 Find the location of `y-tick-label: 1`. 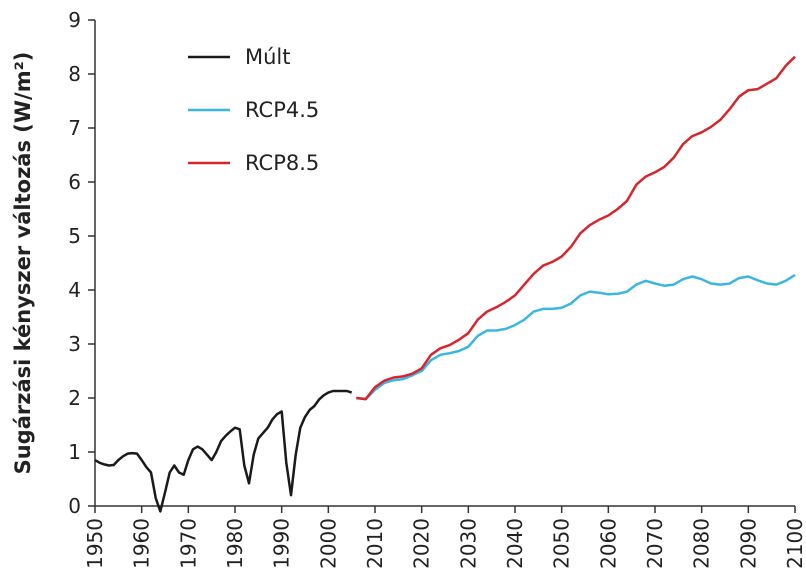

y-tick-label: 1 is located at coordinates (74, 452).